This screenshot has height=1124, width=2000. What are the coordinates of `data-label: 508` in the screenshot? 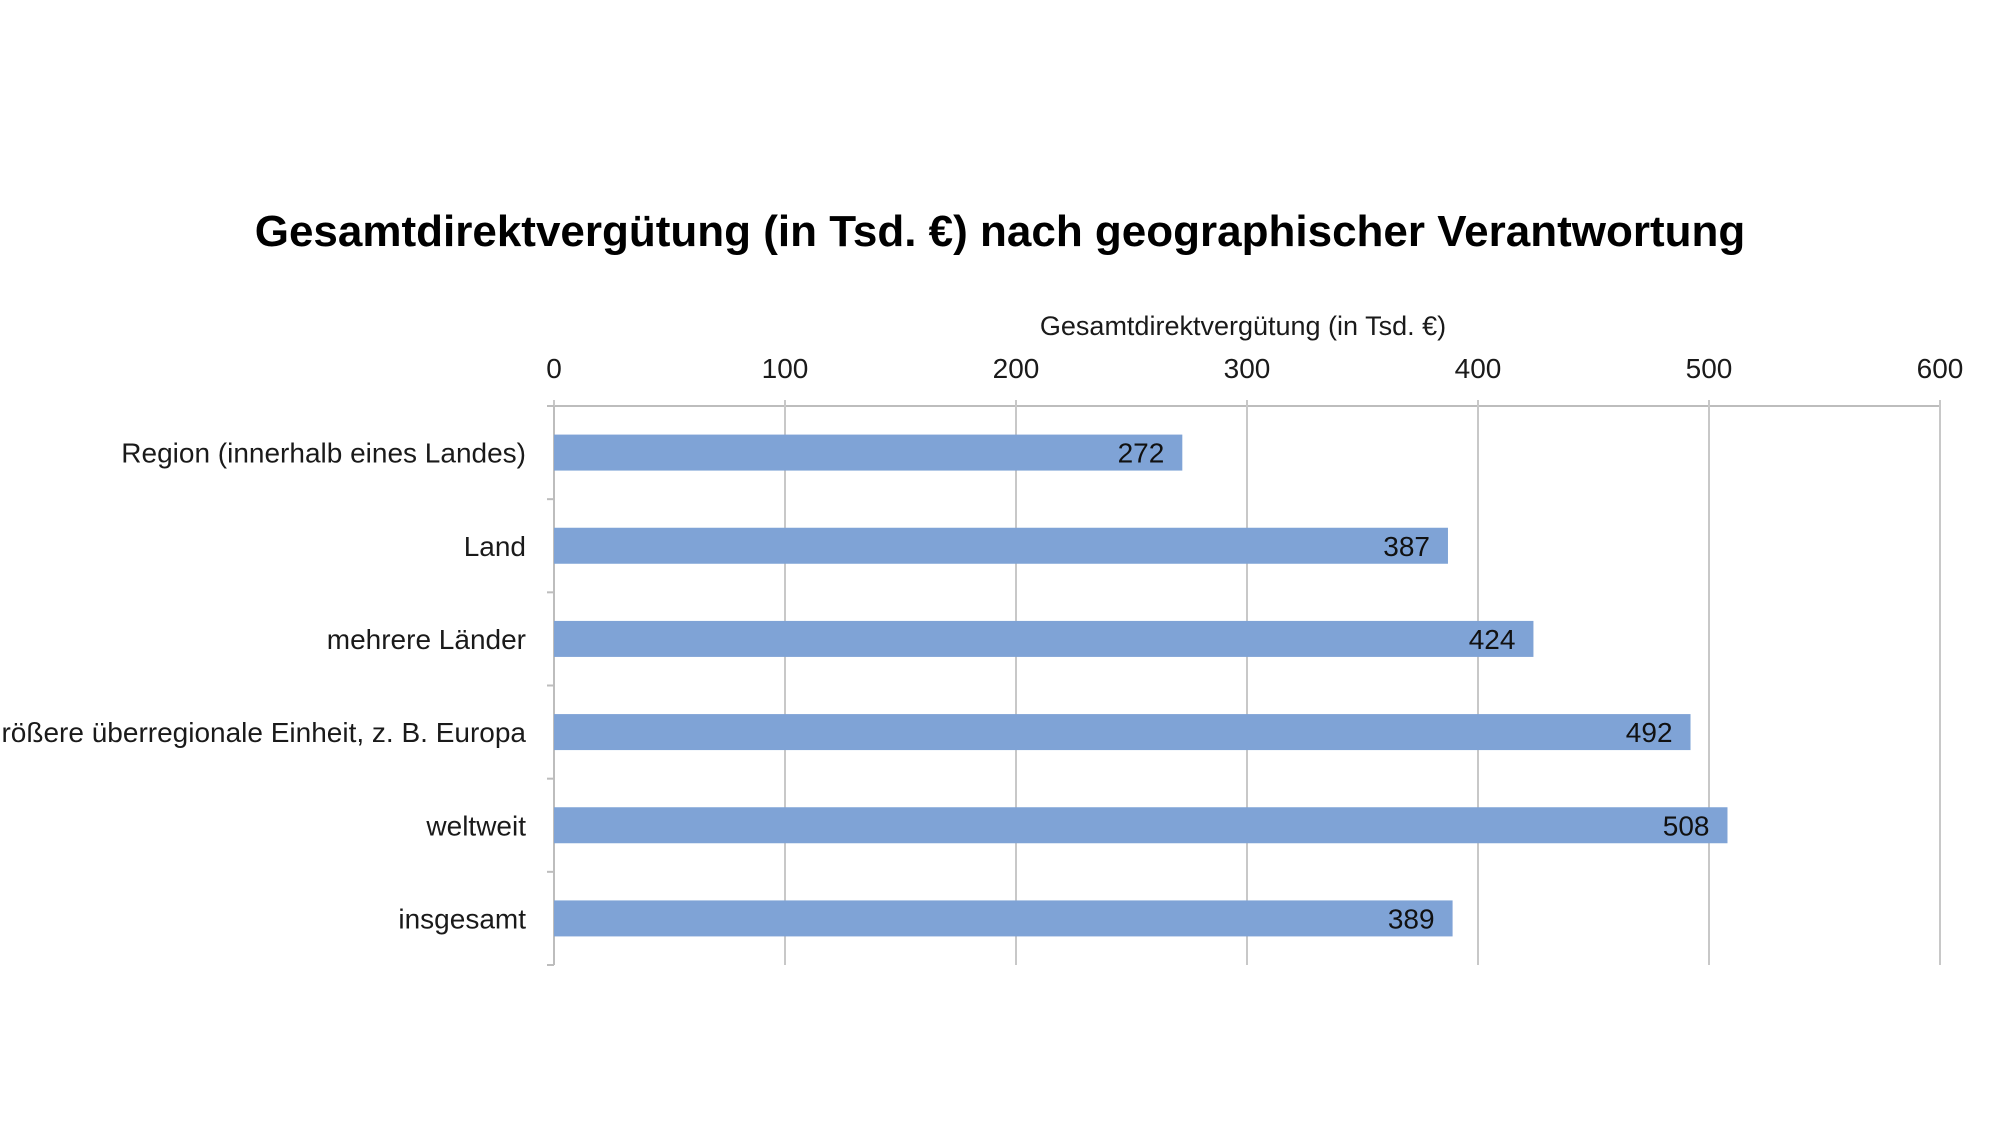 It's located at (1686, 825).